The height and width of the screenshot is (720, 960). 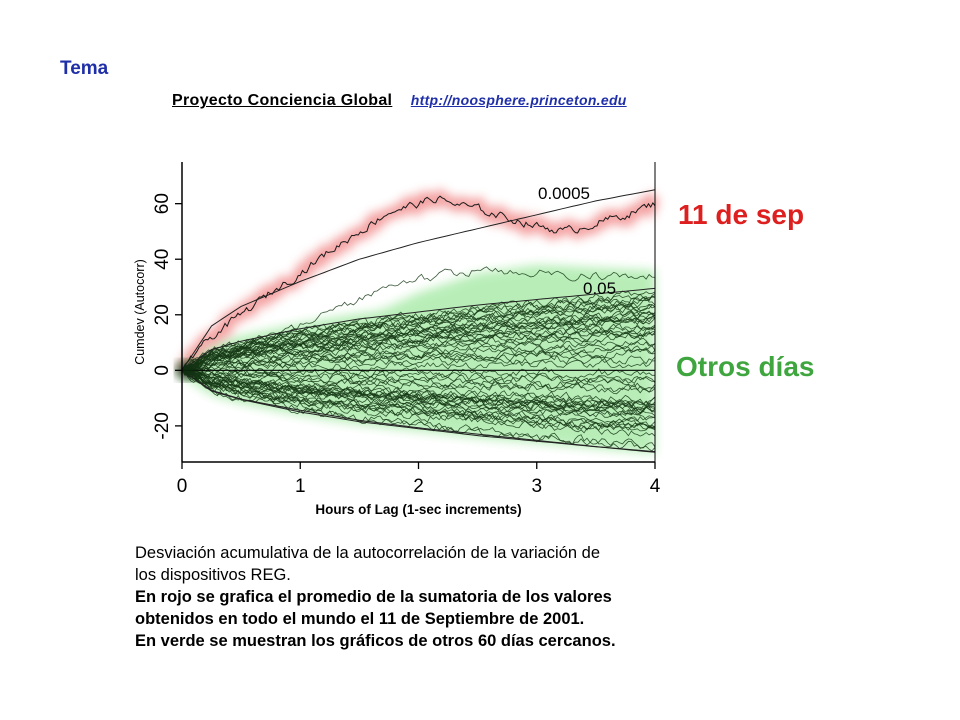 I want to click on slide-topic: Tema, so click(x=84, y=68).